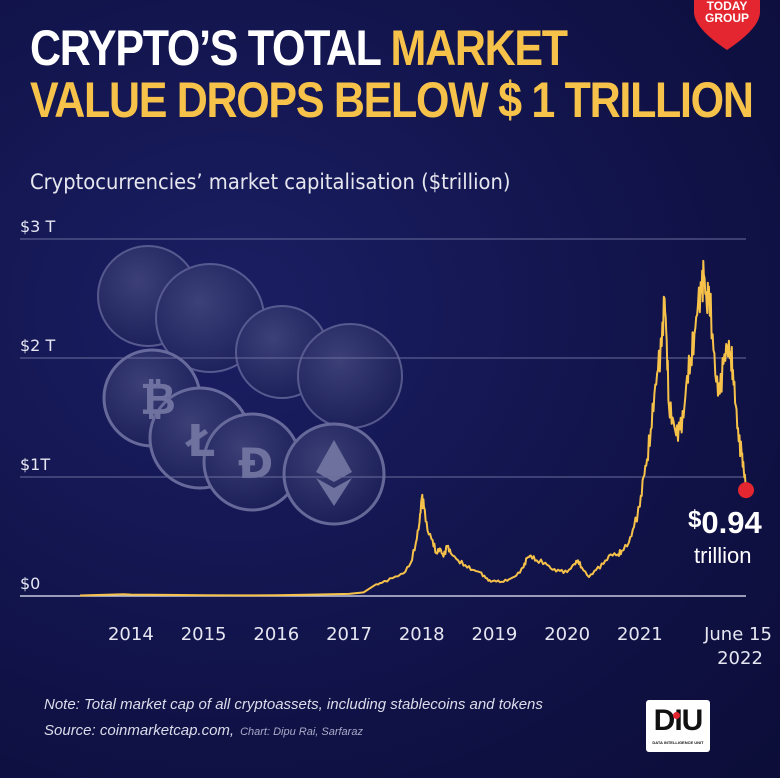 The image size is (780, 778). I want to click on x-tick-label-1: 2015, so click(204, 634).